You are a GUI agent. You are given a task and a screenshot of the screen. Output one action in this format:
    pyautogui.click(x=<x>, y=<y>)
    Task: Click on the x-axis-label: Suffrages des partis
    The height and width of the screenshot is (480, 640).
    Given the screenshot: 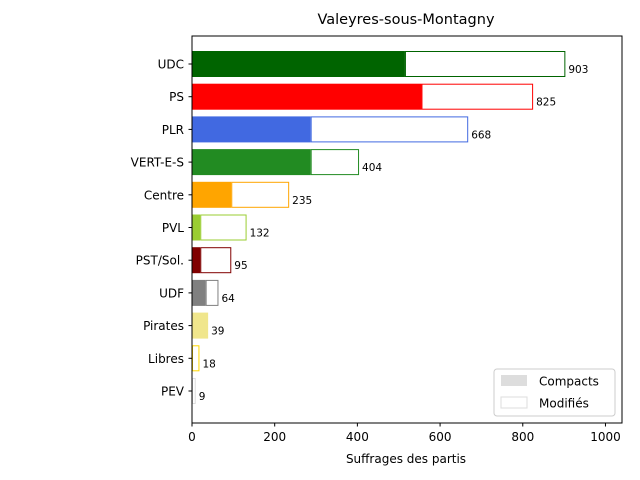 What is the action you would take?
    pyautogui.click(x=406, y=459)
    